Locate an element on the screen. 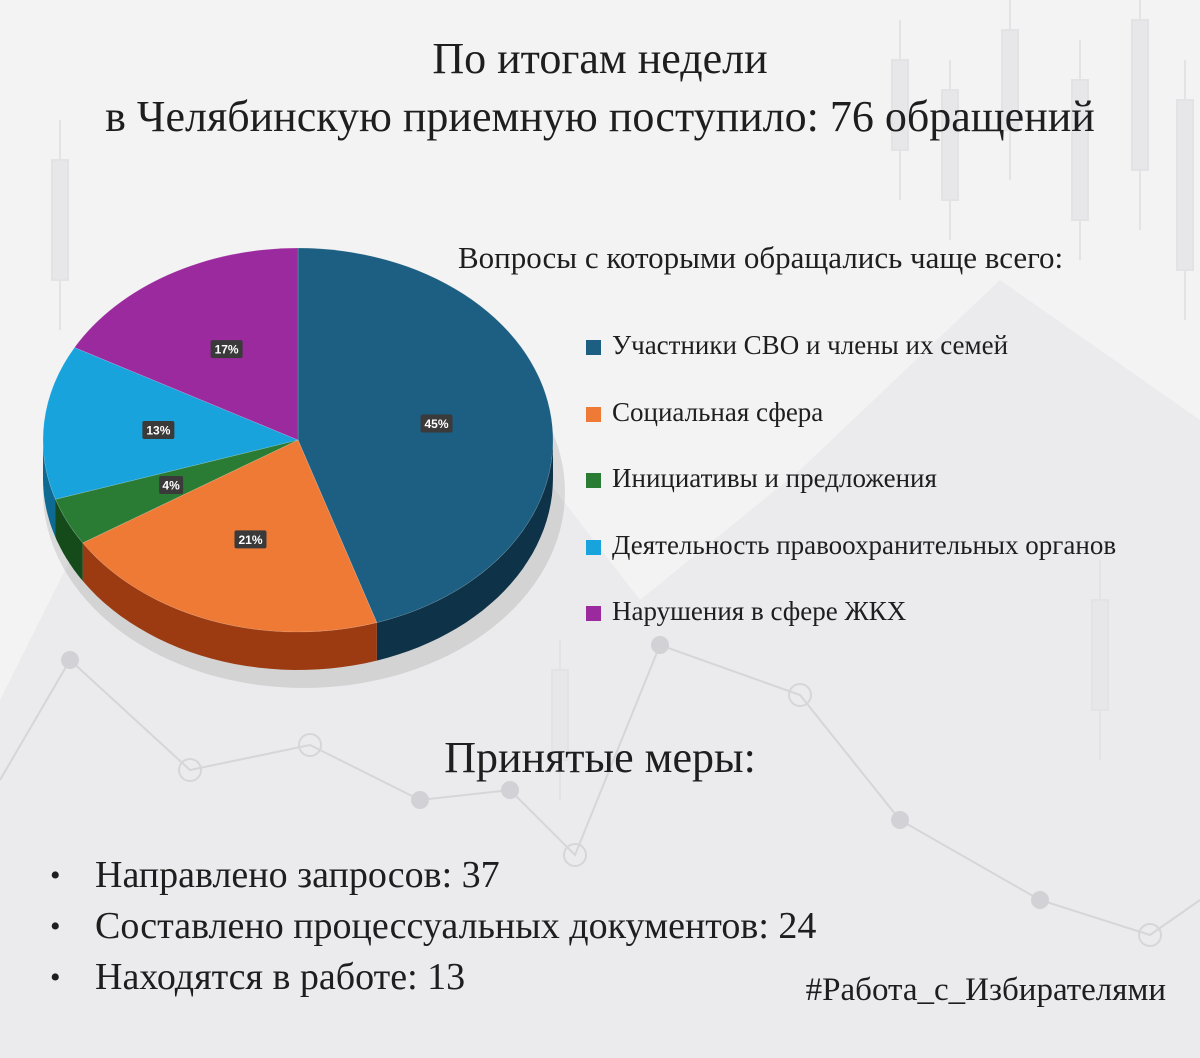  data-label: 21% is located at coordinates (250, 540).